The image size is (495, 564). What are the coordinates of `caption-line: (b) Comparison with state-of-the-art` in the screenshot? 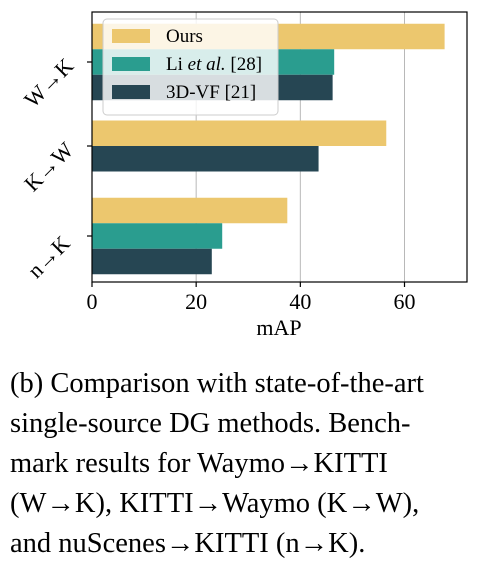 It's located at (217, 383).